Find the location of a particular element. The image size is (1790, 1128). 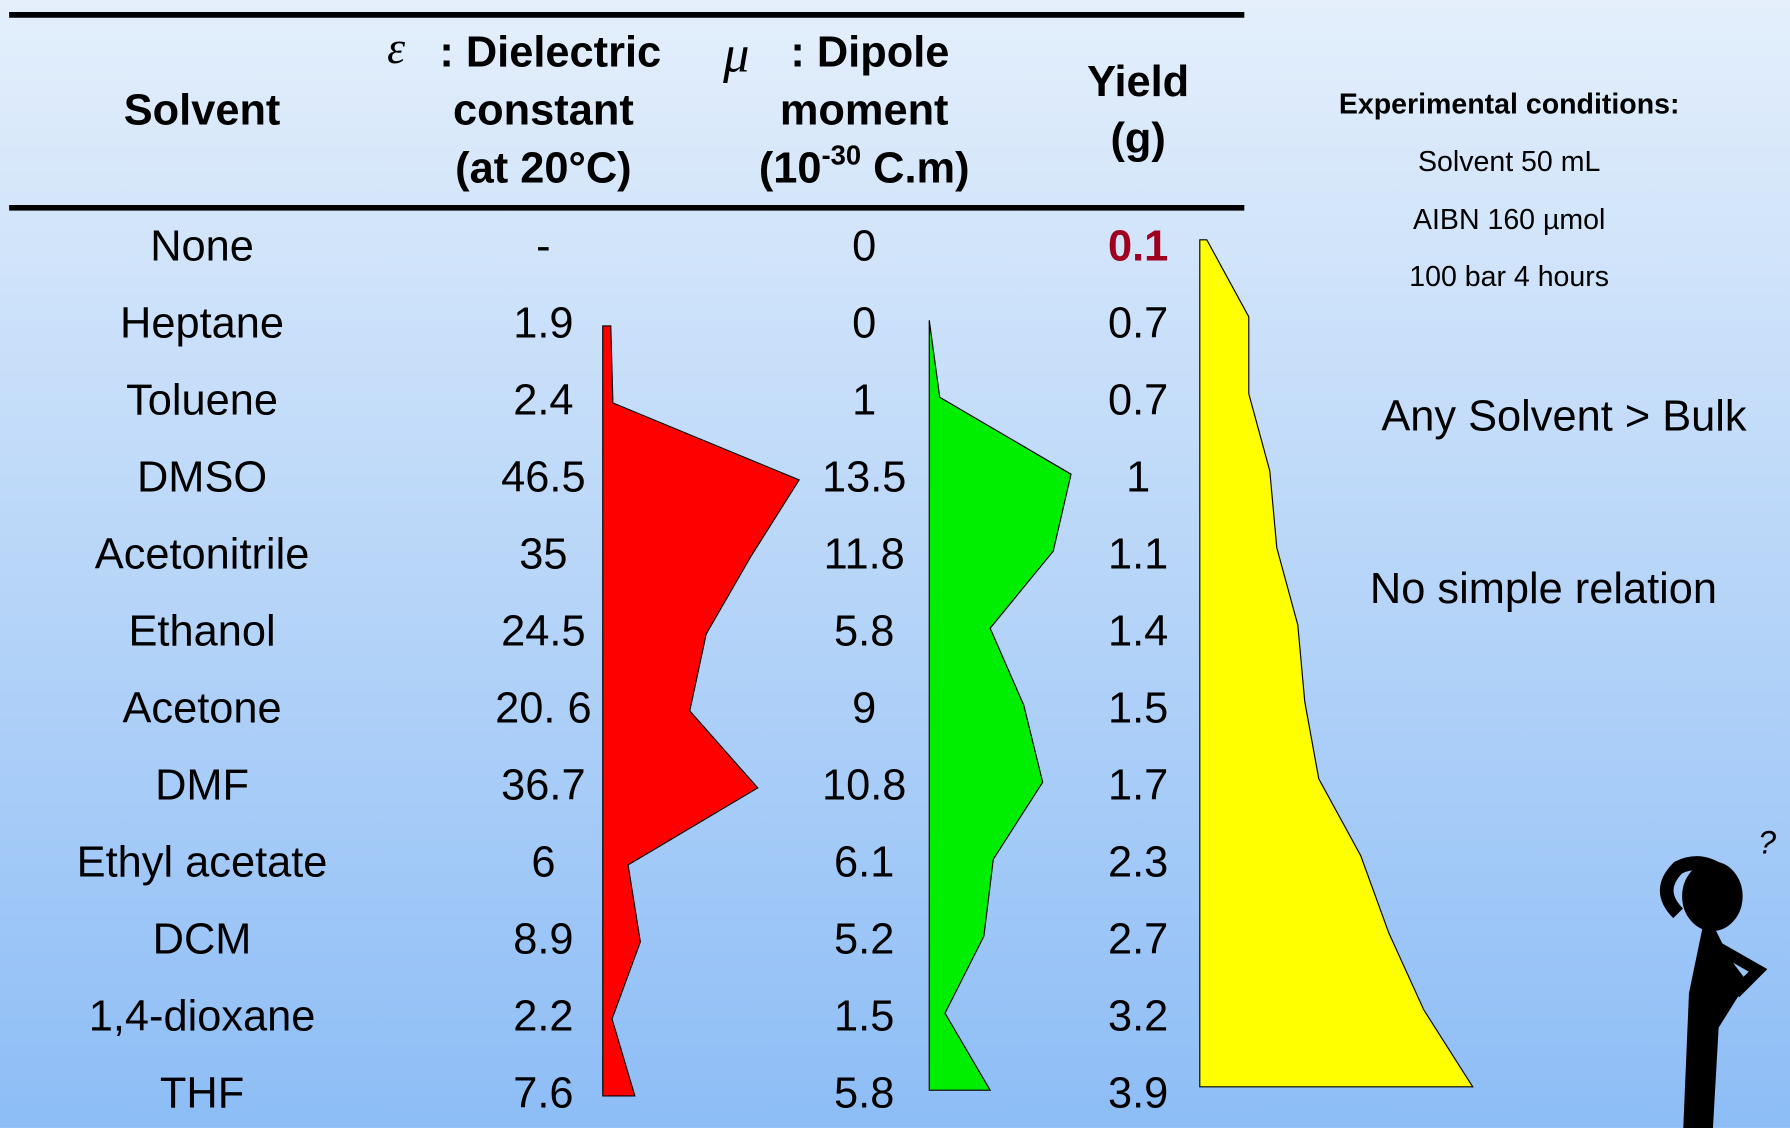

solvent-cell: Ethanol is located at coordinates (201, 631).